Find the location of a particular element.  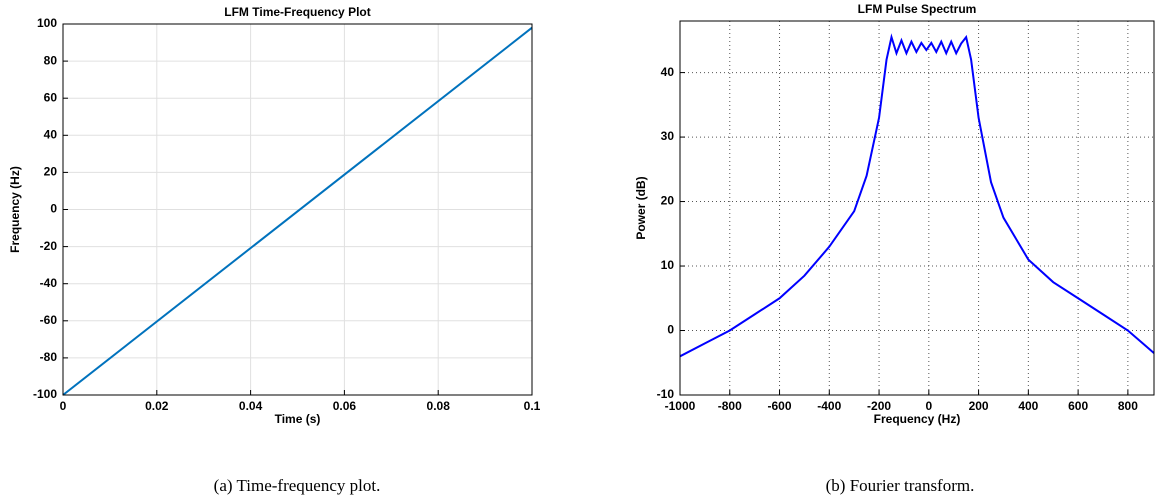

x-tick-label: 0.1 is located at coordinates (532, 406).